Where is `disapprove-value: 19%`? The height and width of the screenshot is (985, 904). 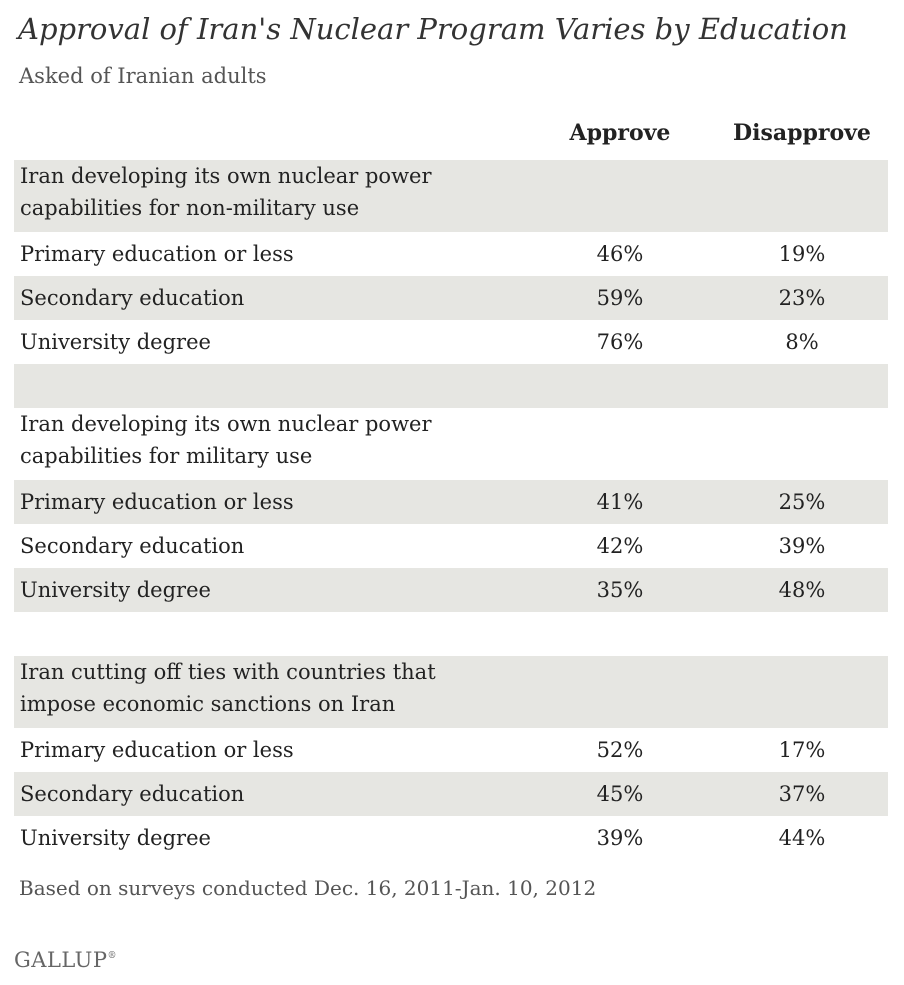 disapprove-value: 19% is located at coordinates (802, 254).